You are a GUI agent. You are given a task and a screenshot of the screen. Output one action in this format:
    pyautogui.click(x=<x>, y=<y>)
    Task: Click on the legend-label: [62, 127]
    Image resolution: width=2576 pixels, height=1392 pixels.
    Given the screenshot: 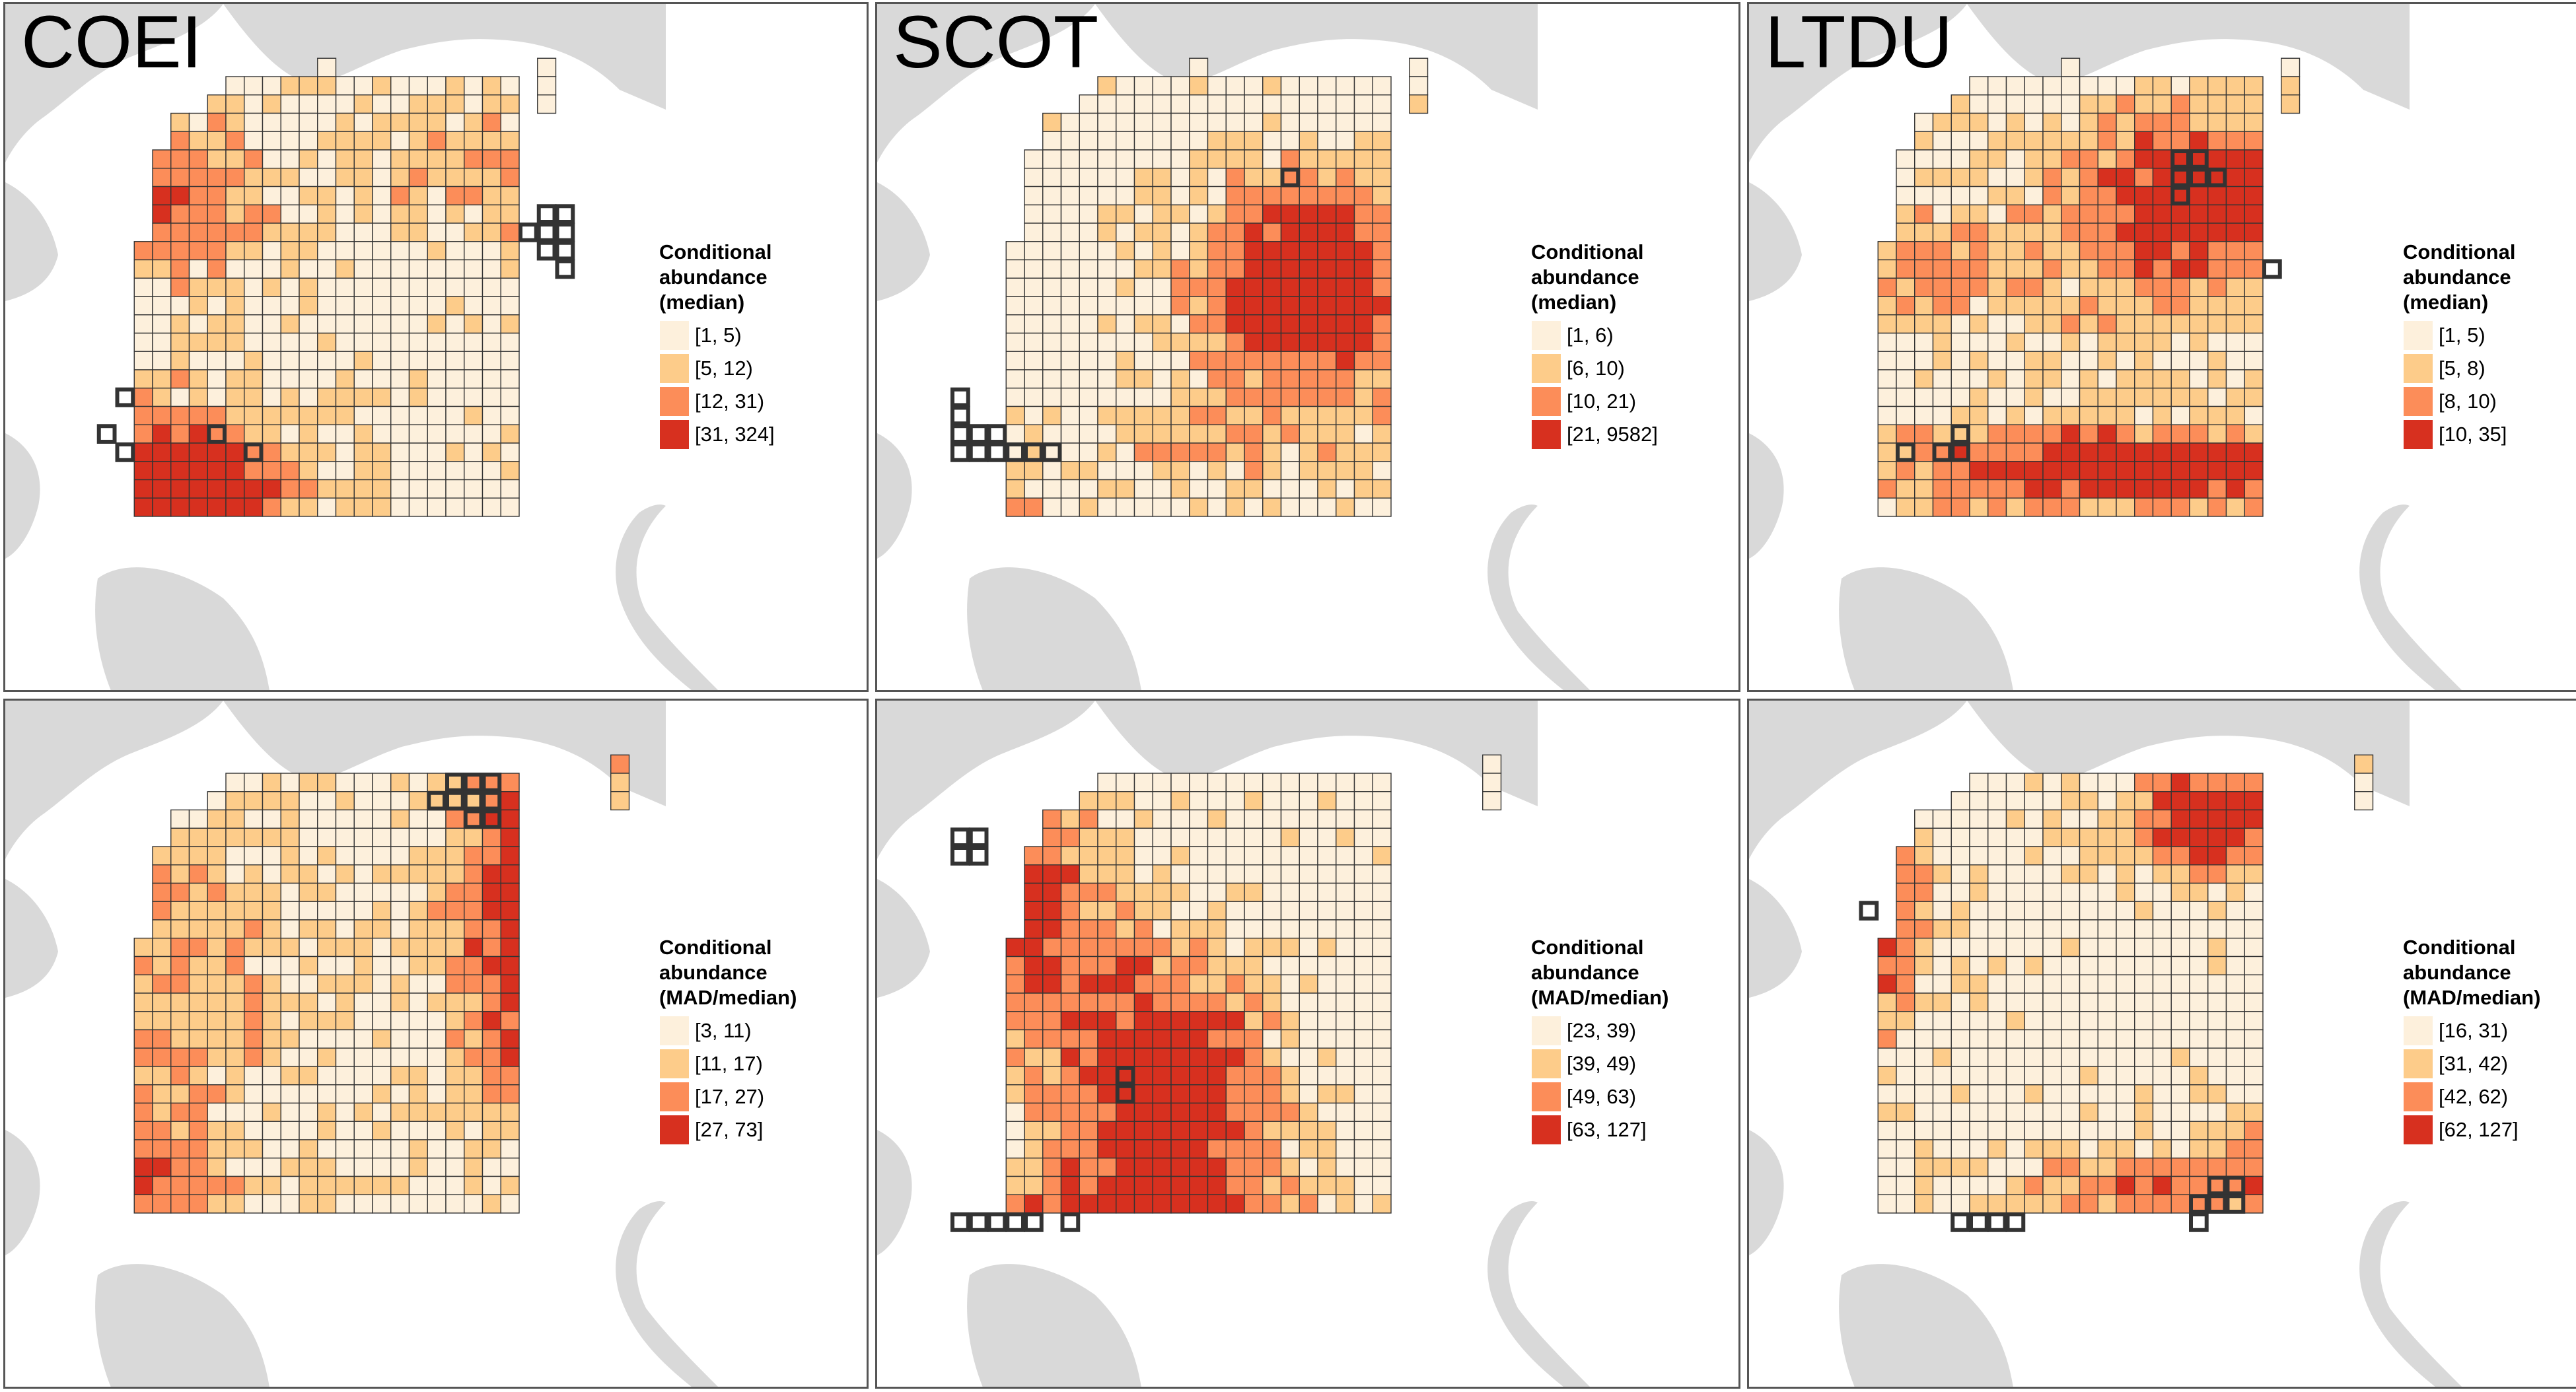 What is the action you would take?
    pyautogui.click(x=2479, y=1129)
    